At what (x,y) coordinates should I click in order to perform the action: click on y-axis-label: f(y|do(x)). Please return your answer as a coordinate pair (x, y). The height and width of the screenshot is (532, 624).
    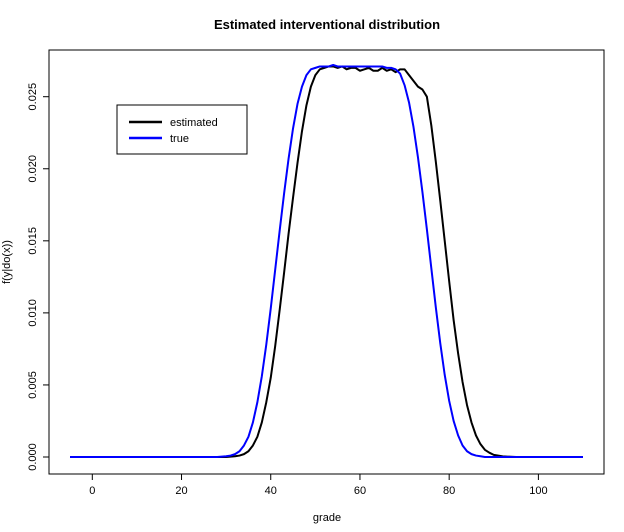
    Looking at the image, I should click on (7, 262).